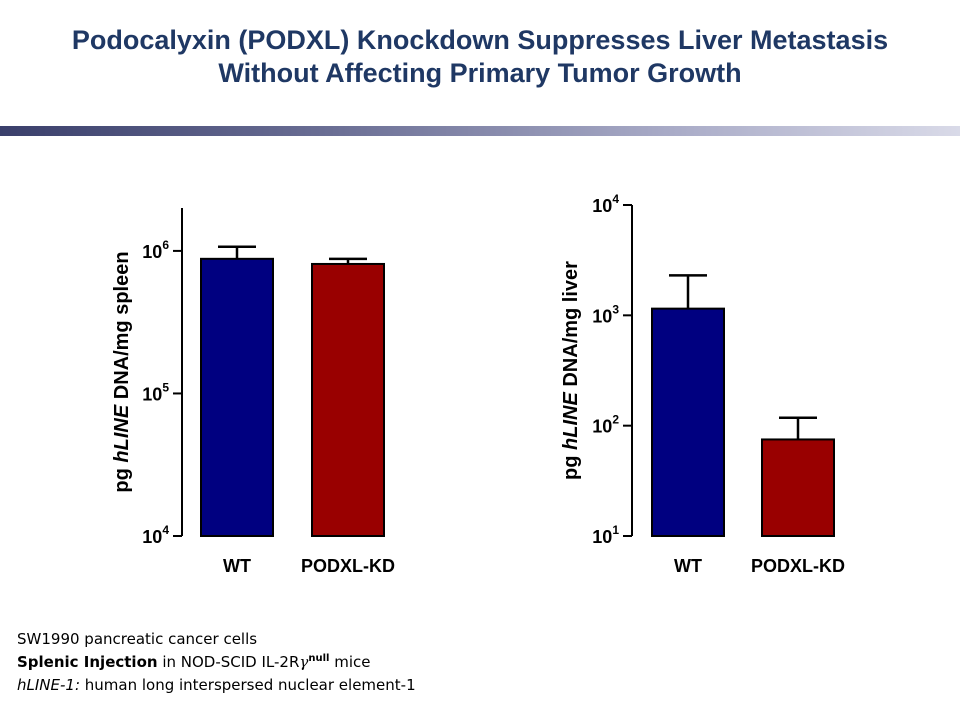  Describe the element at coordinates (165, 245) in the screenshot. I see `y-tick-exponent: 6` at that location.